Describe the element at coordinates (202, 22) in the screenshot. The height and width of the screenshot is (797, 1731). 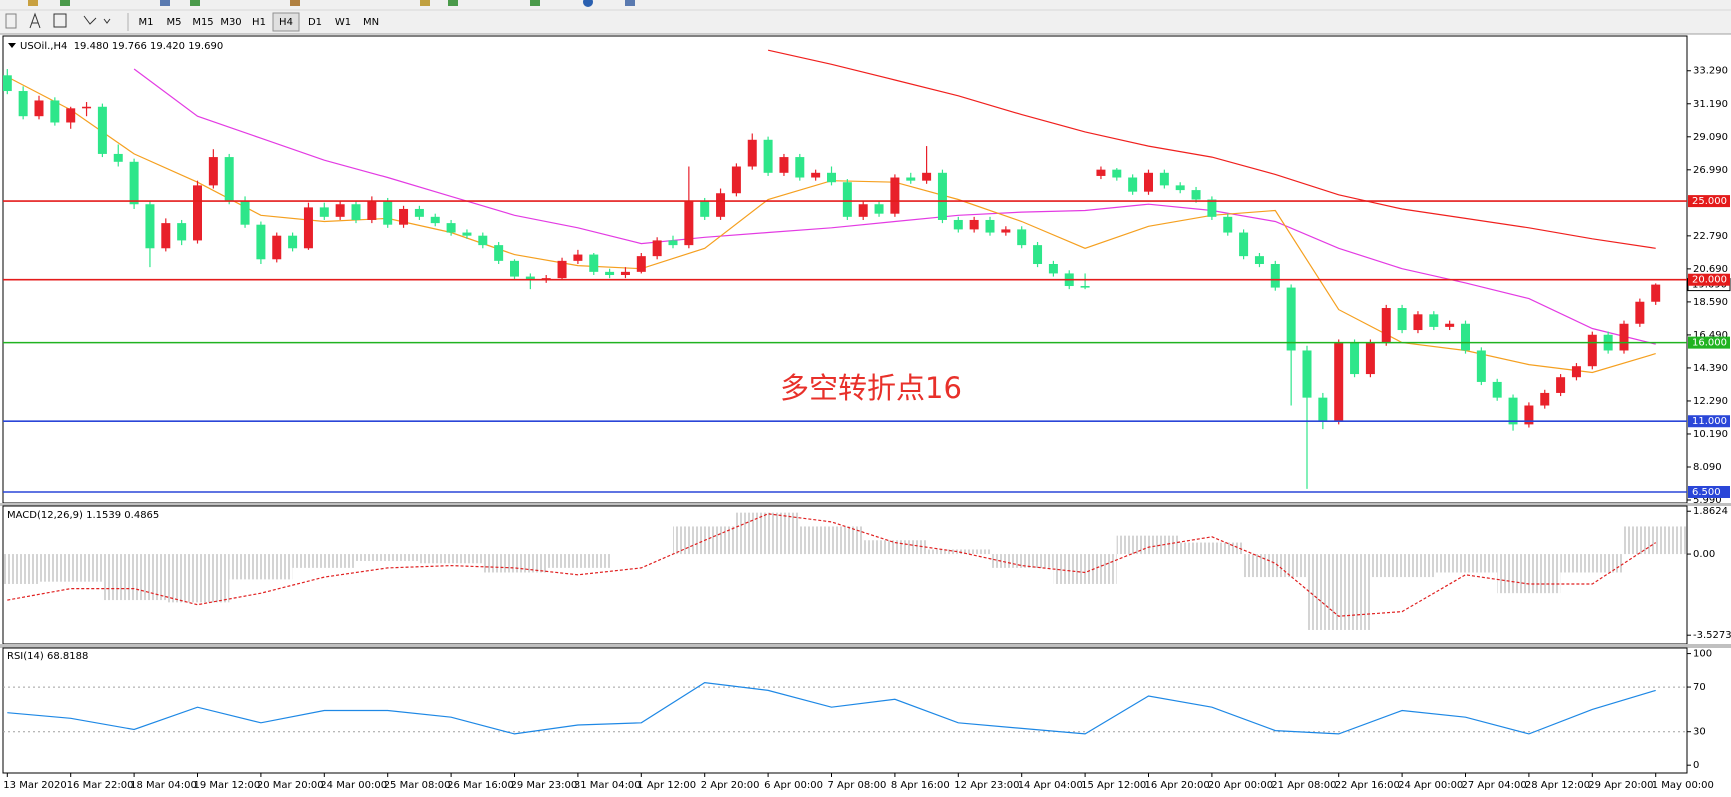
I see `timeframe-label: M15` at that location.